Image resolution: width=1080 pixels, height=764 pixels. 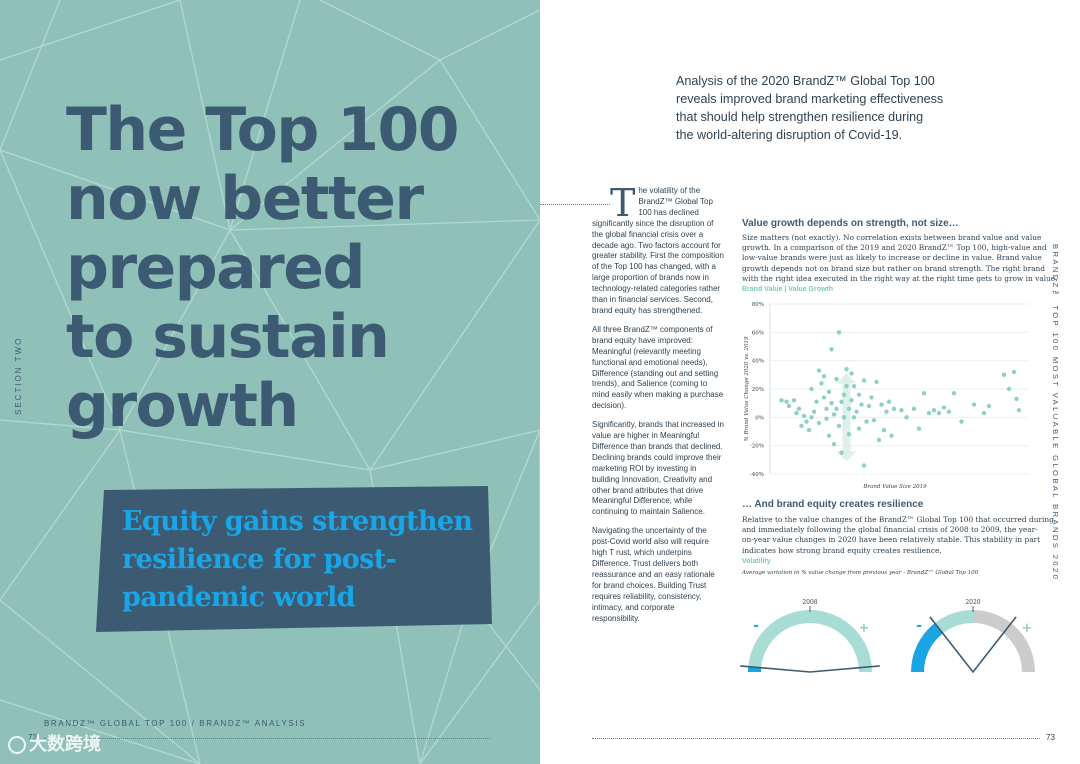 I want to click on volatility-gauges: 2008 - +2020 - +, so click(x=887, y=636).